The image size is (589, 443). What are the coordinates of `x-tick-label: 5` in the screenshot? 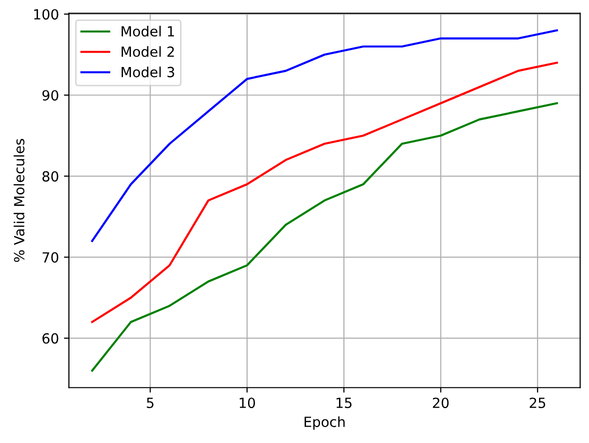 It's located at (150, 403).